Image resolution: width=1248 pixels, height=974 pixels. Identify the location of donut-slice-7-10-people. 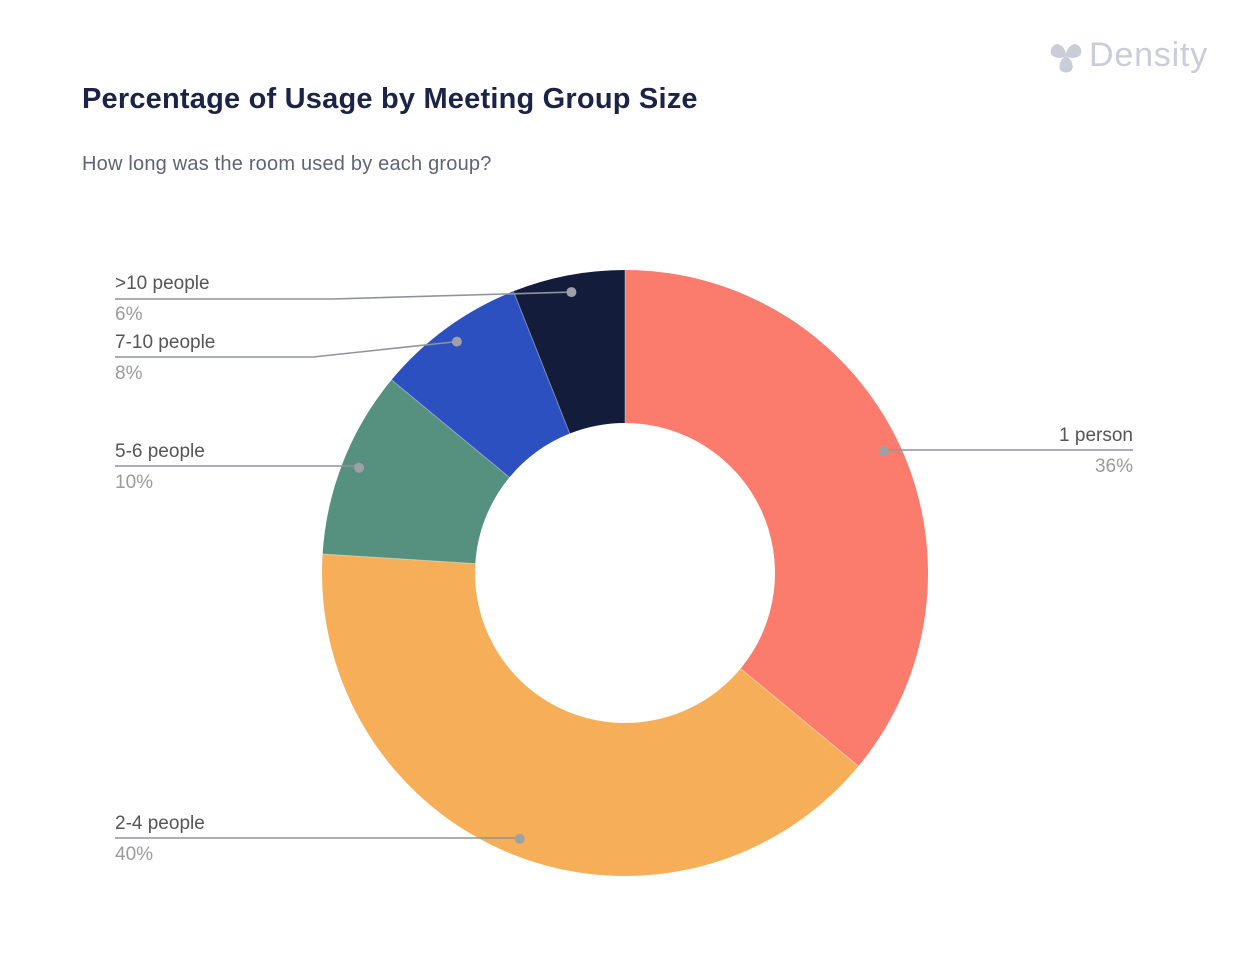
(480, 384).